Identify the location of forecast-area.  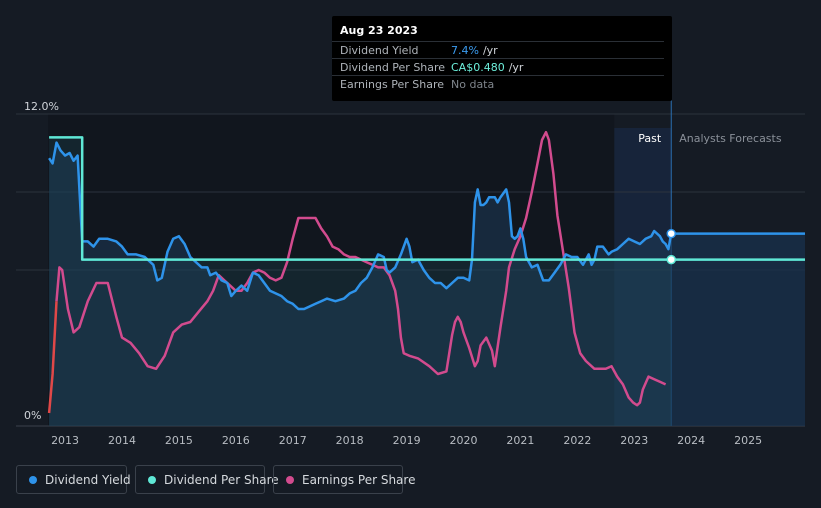
(738, 329).